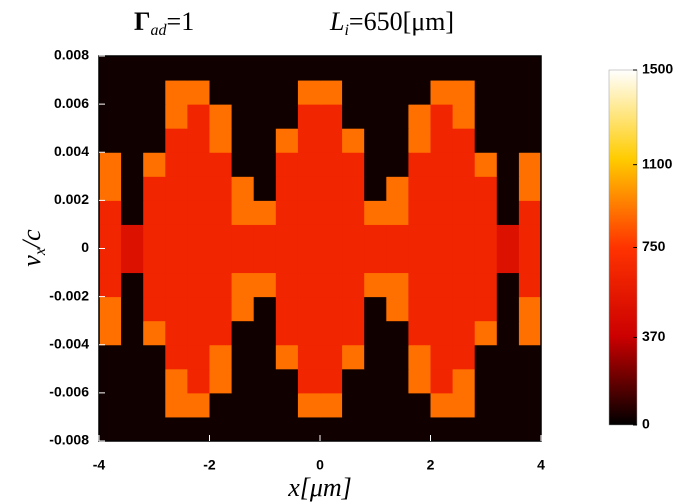 Image resolution: width=689 pixels, height=504 pixels. What do you see at coordinates (401, 21) in the screenshot?
I see `title-rest: =650[μm]` at bounding box center [401, 21].